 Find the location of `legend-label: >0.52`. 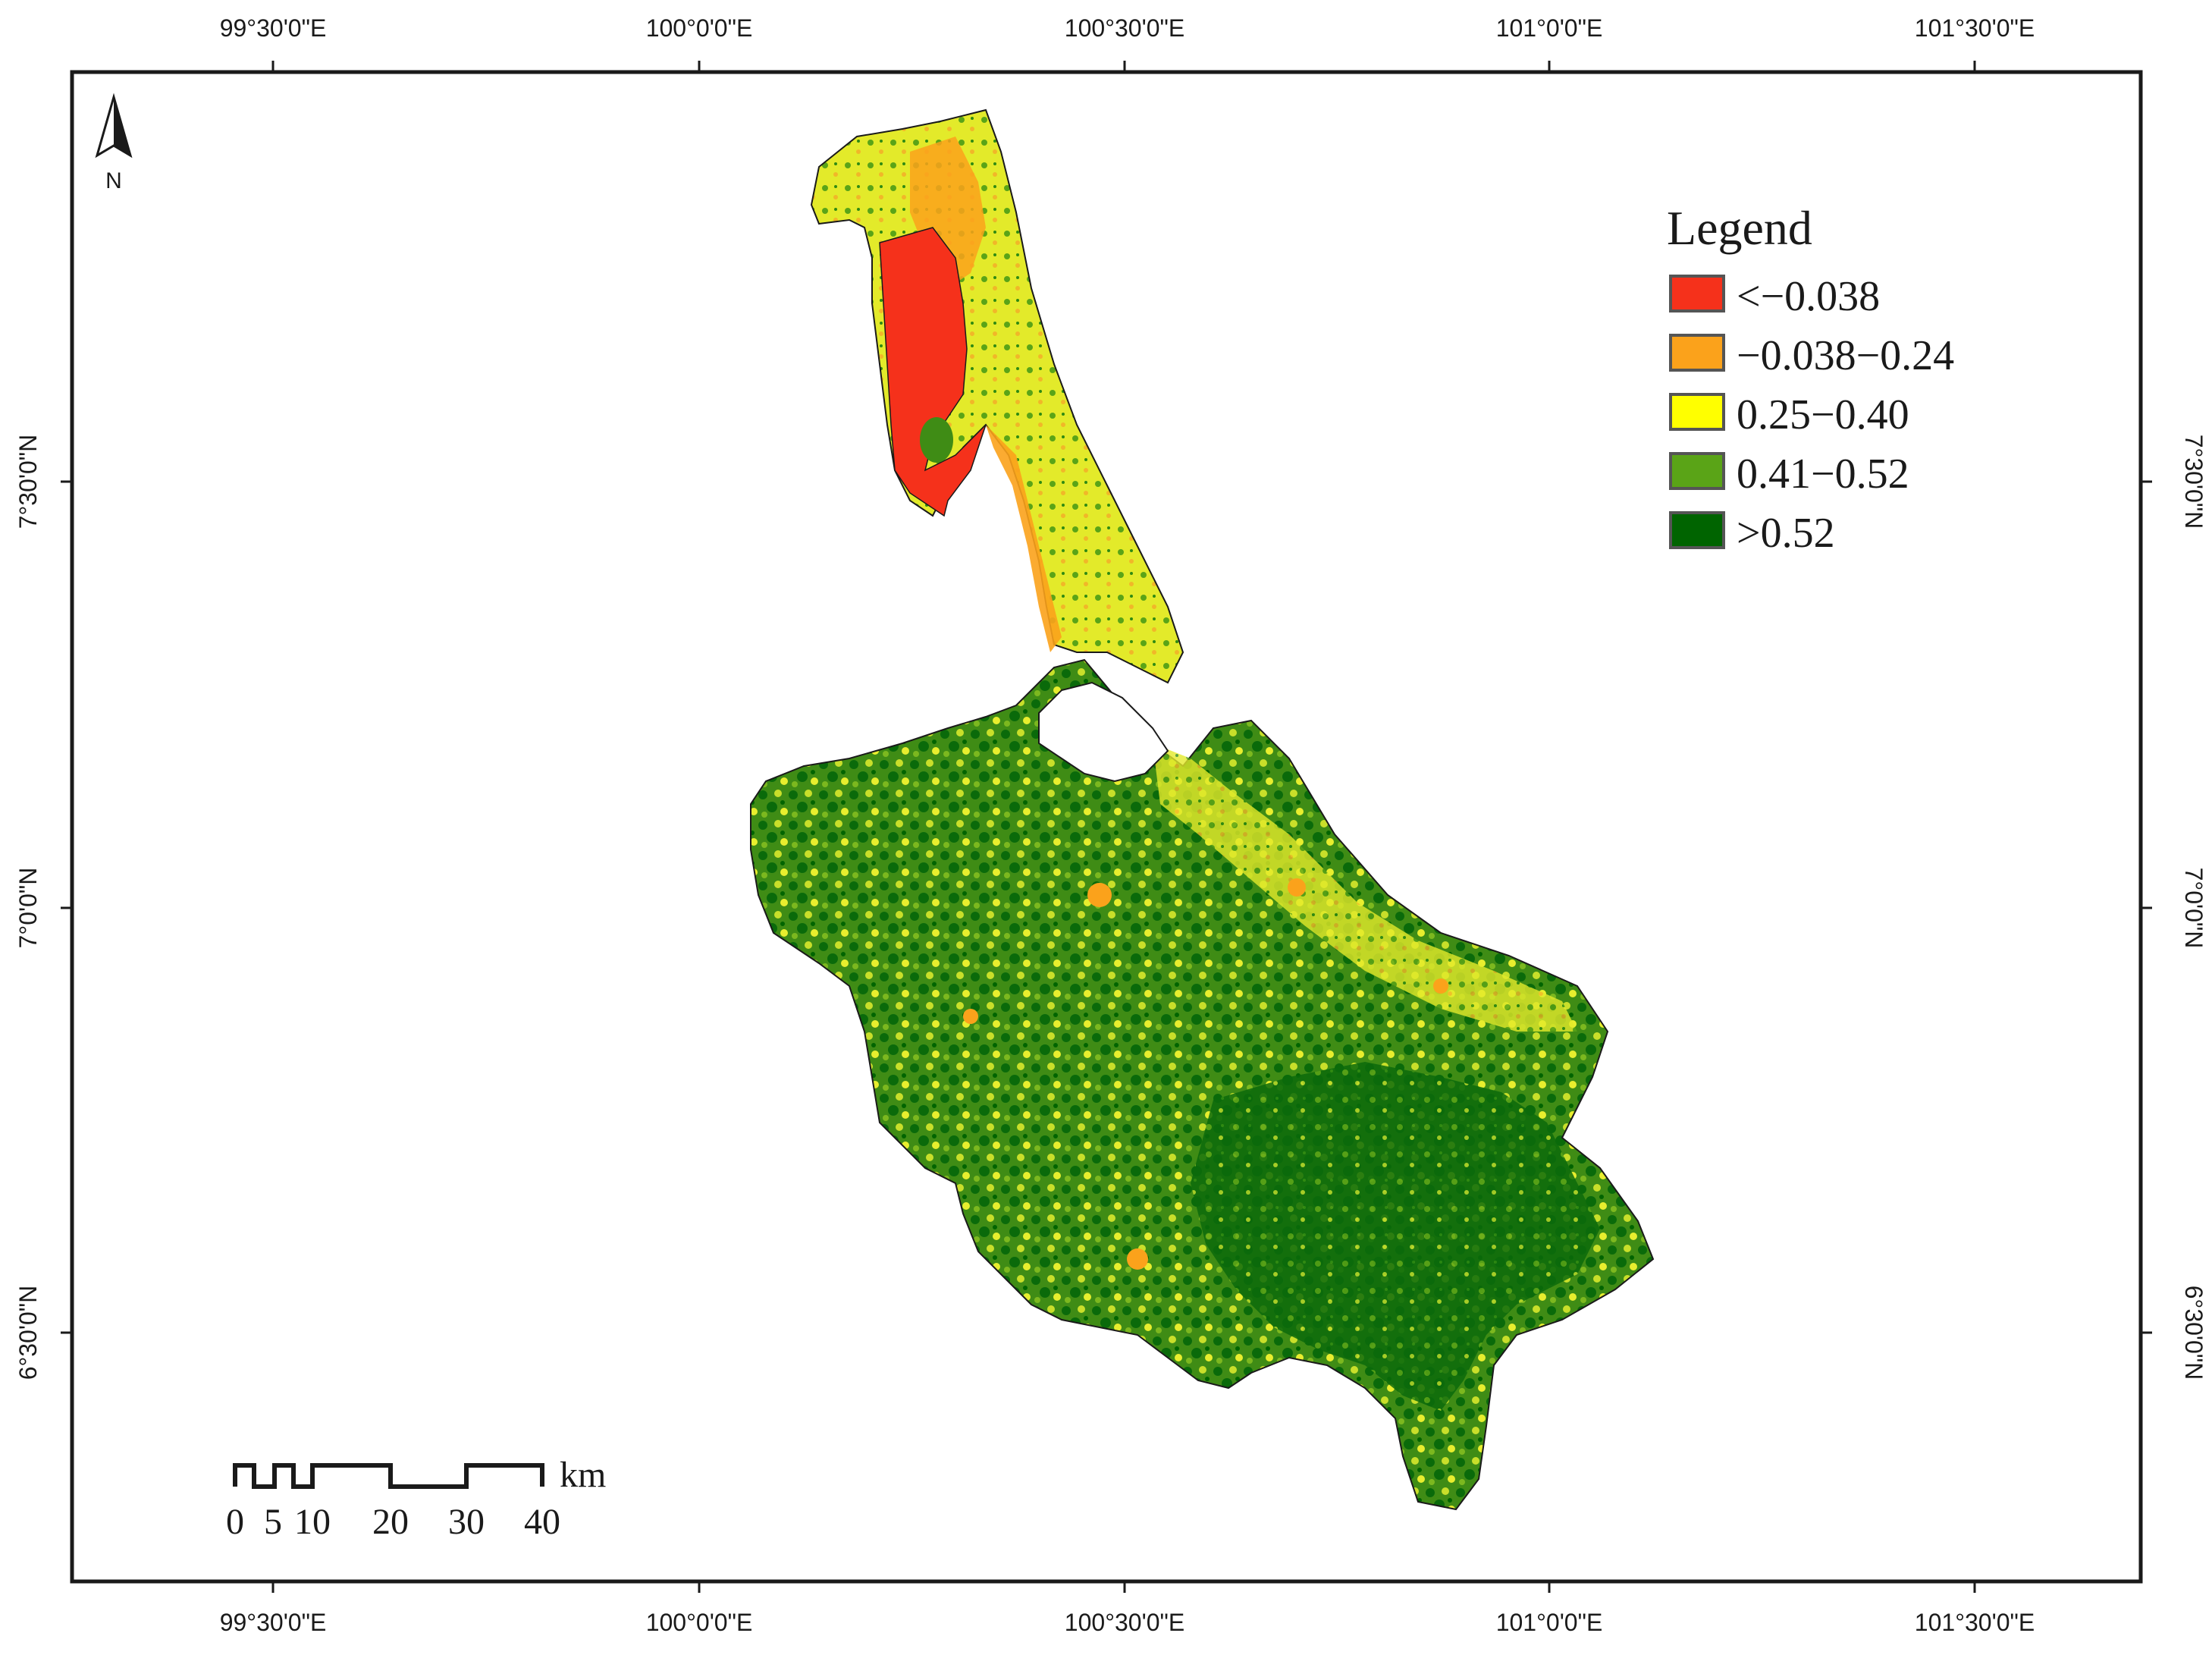

legend-label: >0.52 is located at coordinates (1786, 533).